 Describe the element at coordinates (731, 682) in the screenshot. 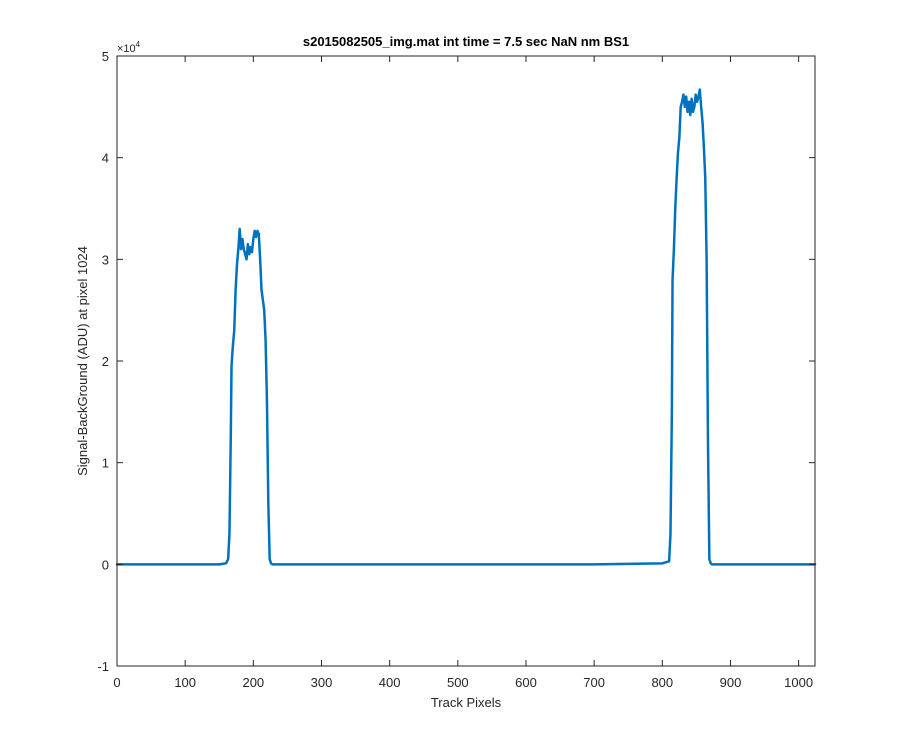

I see `x-tick-label: 900` at that location.